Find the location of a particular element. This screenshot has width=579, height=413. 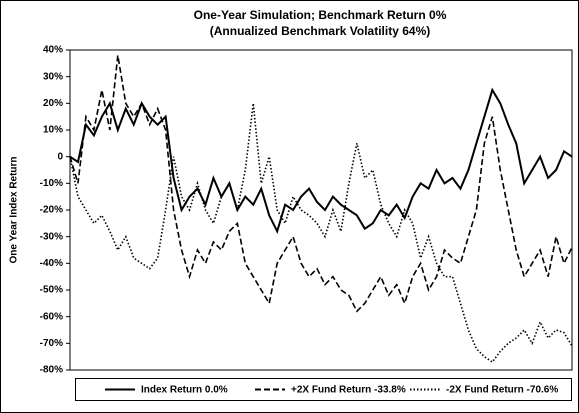

y-tick-label: 0 is located at coordinates (60, 156).